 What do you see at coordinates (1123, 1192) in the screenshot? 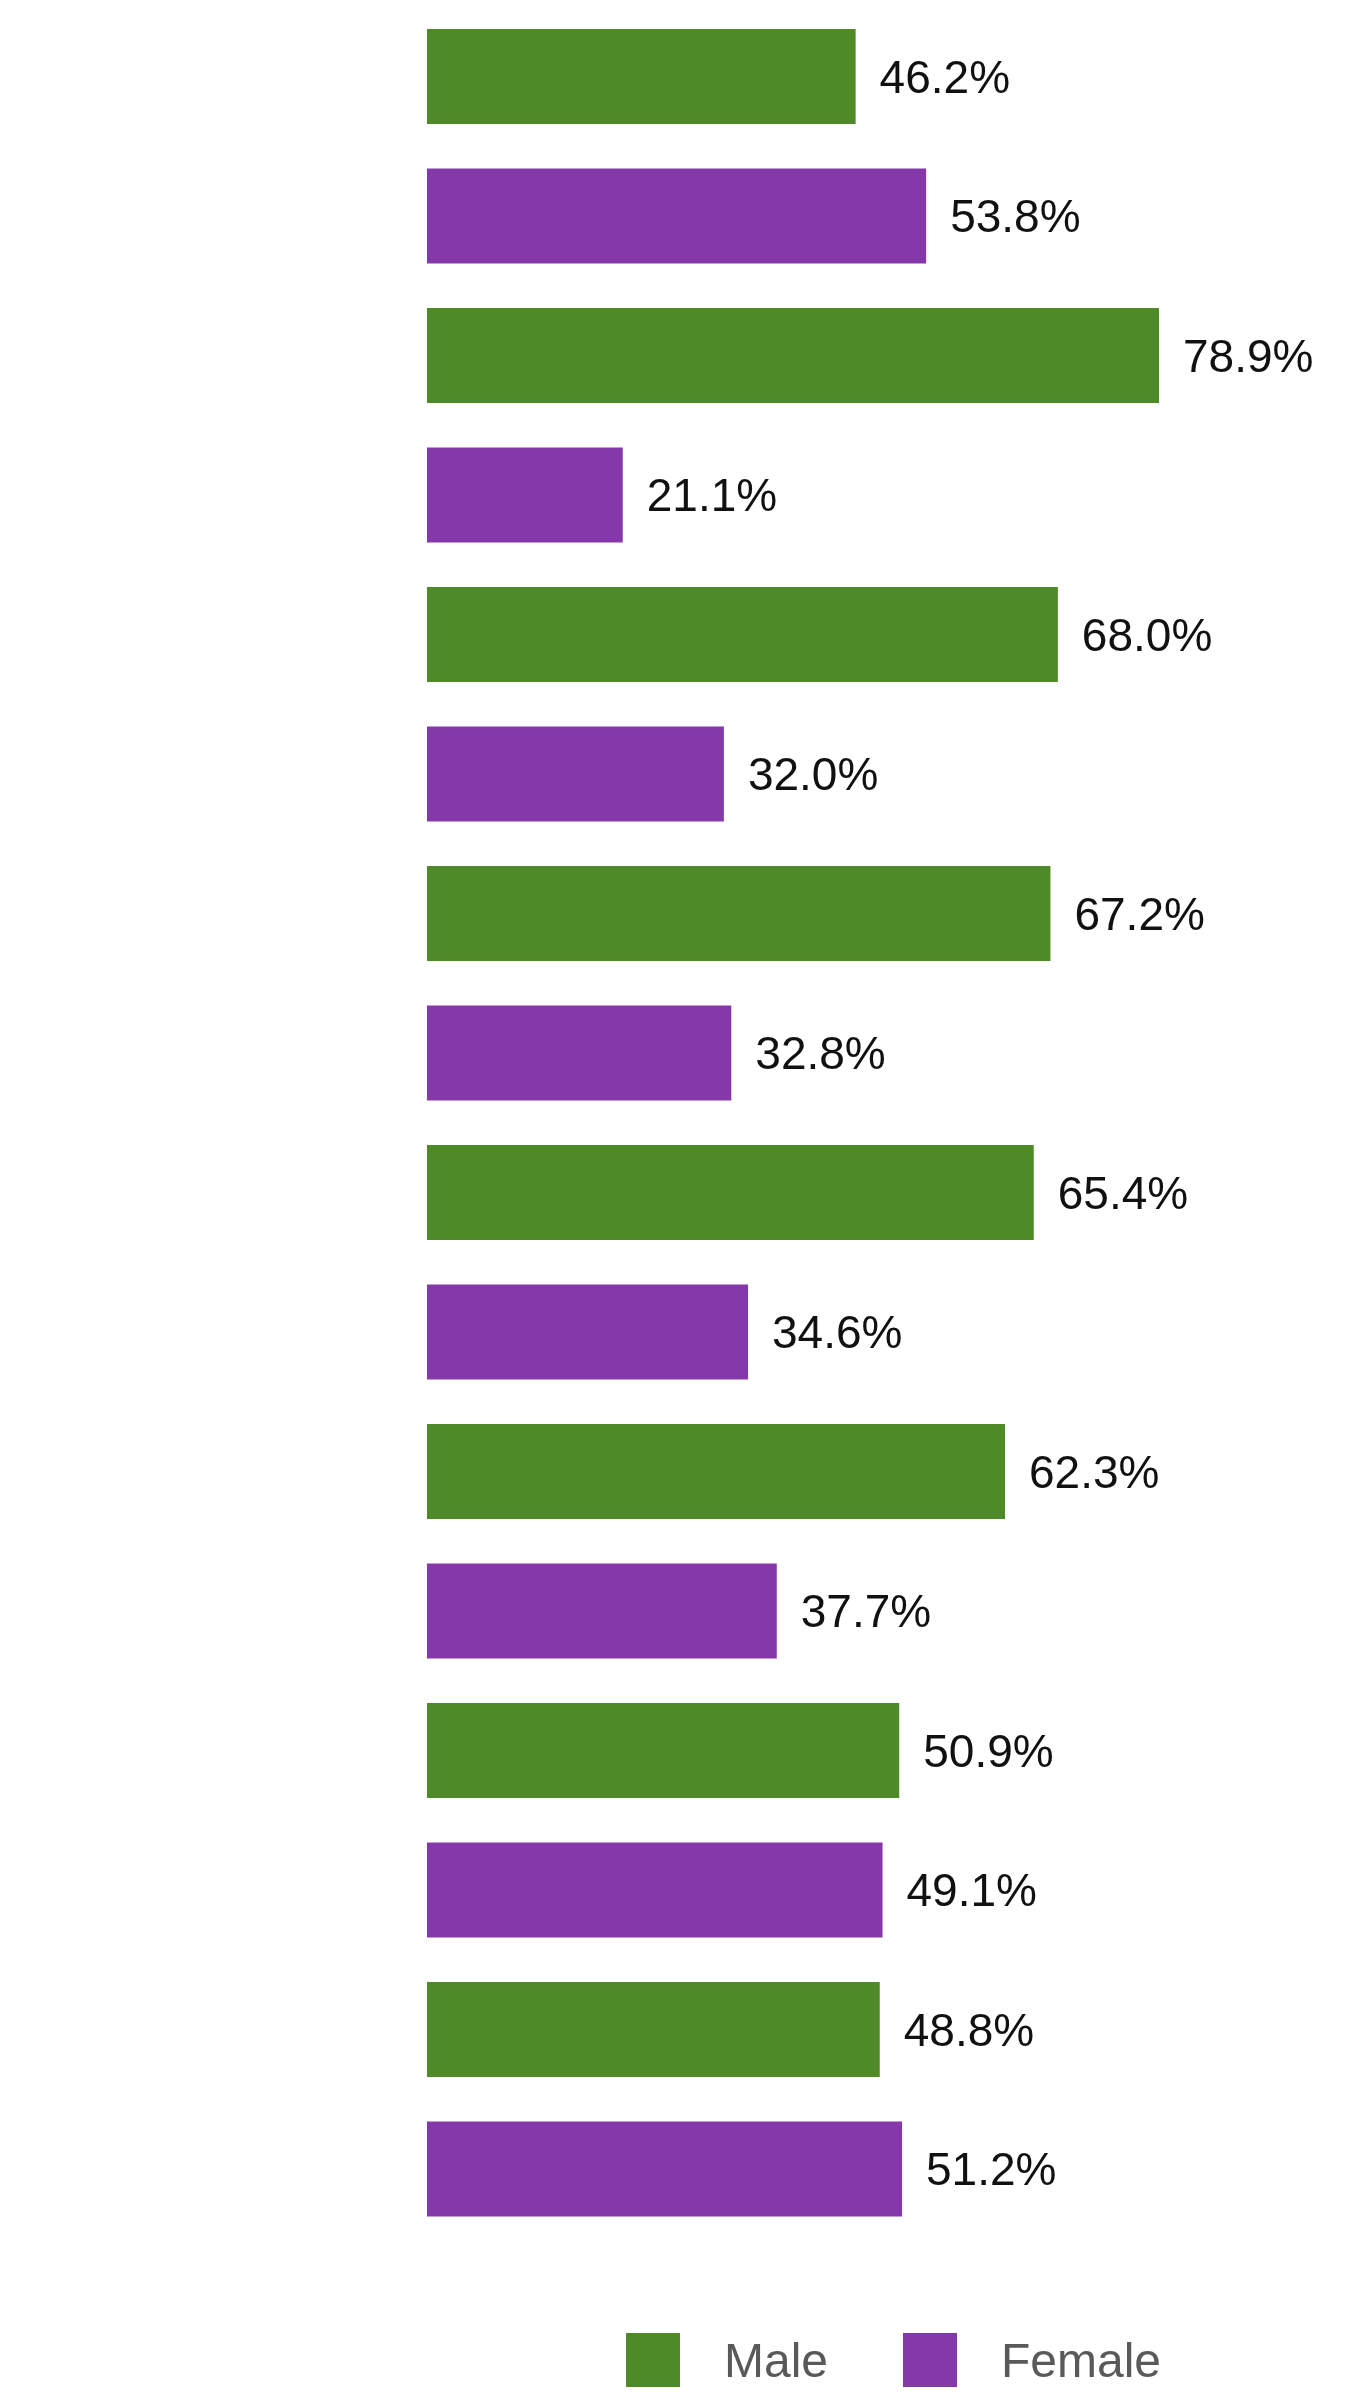
I see `data-label: 65.4%` at bounding box center [1123, 1192].